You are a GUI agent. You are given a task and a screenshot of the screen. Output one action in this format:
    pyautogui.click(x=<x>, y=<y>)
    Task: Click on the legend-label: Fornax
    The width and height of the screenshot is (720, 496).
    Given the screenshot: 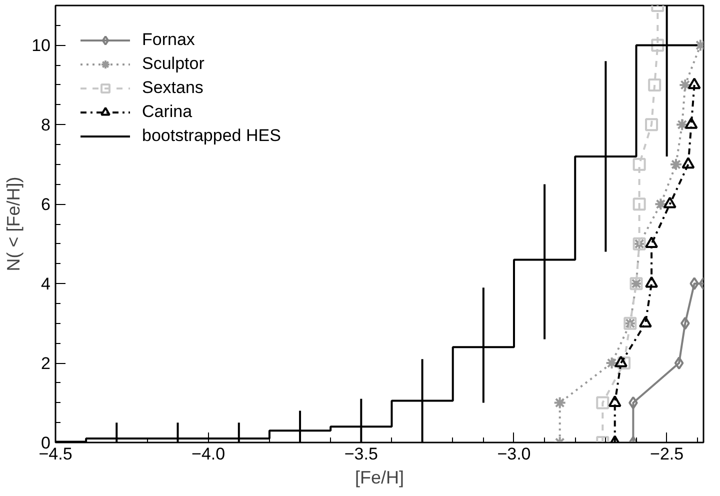 What is the action you would take?
    pyautogui.click(x=168, y=40)
    